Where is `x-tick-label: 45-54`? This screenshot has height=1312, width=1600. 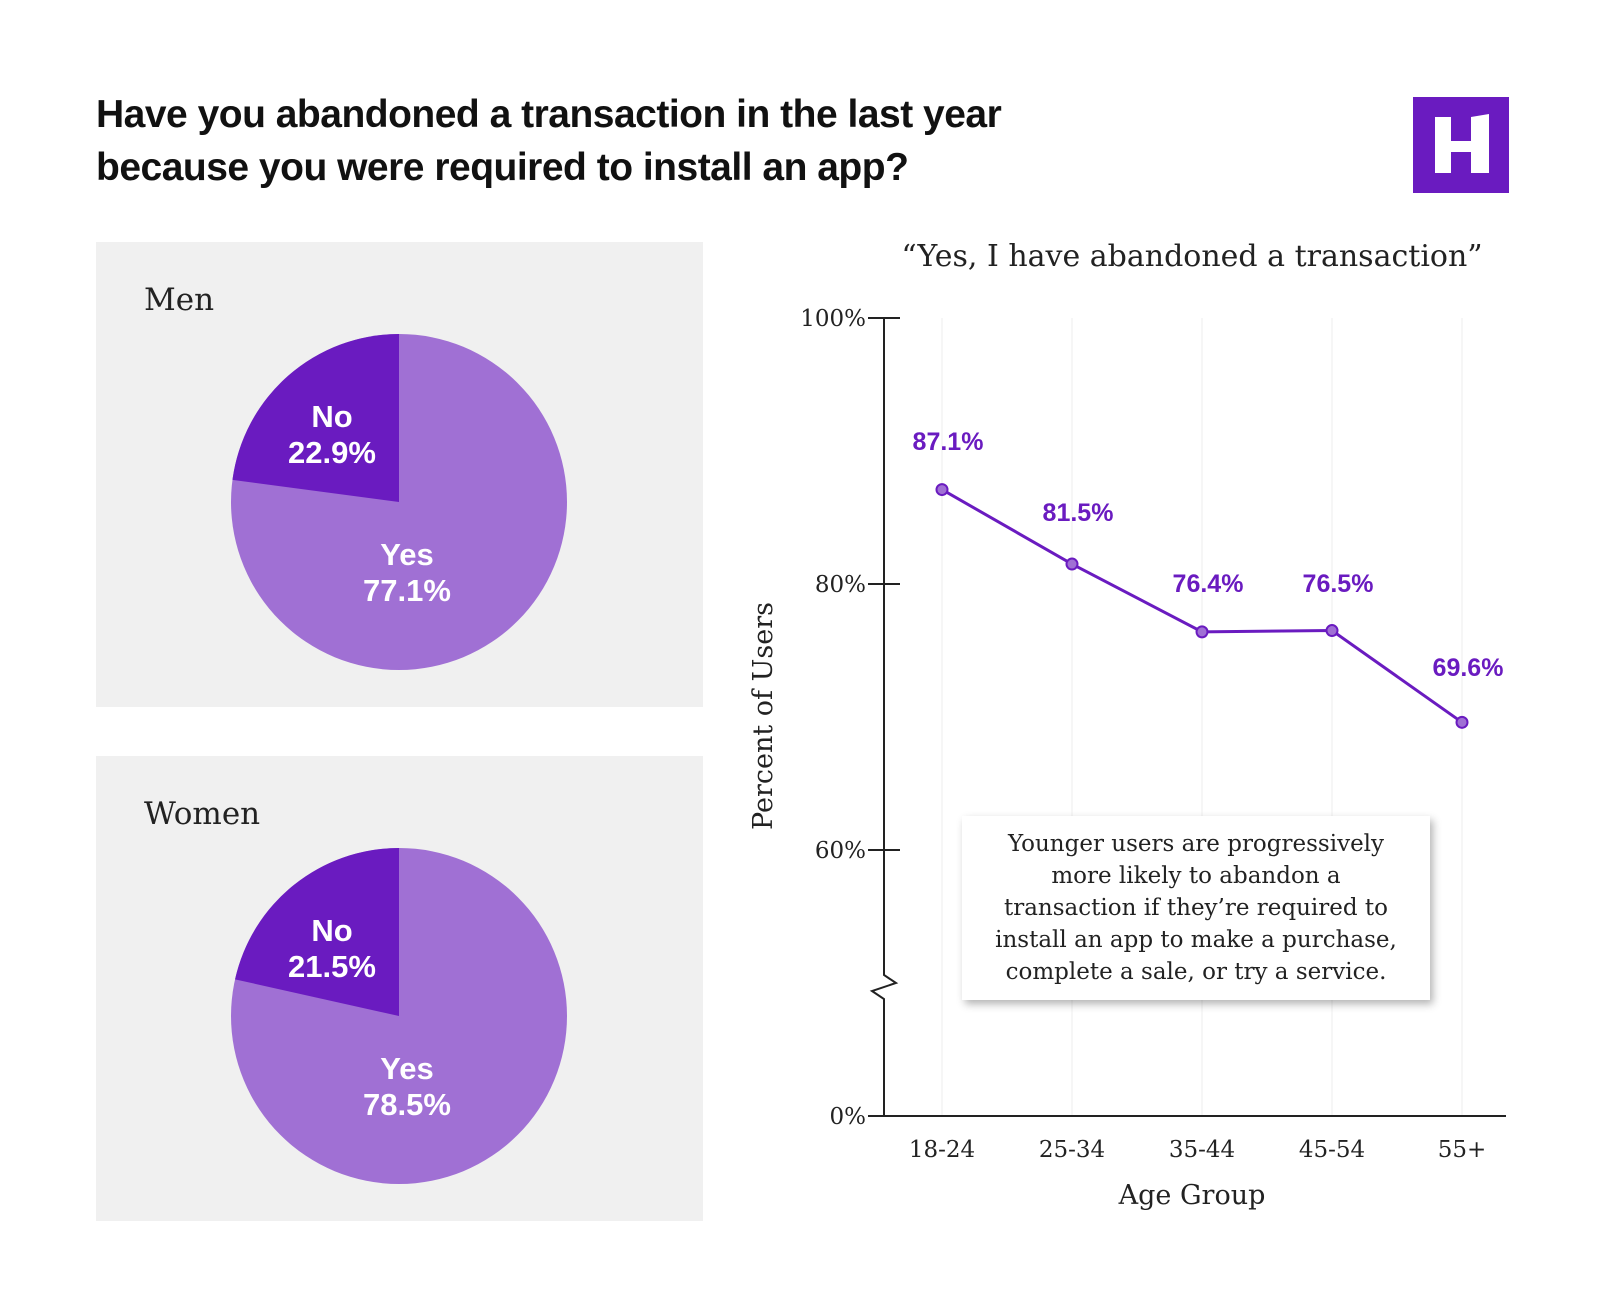 x-tick-label: 45-54 is located at coordinates (1332, 1150).